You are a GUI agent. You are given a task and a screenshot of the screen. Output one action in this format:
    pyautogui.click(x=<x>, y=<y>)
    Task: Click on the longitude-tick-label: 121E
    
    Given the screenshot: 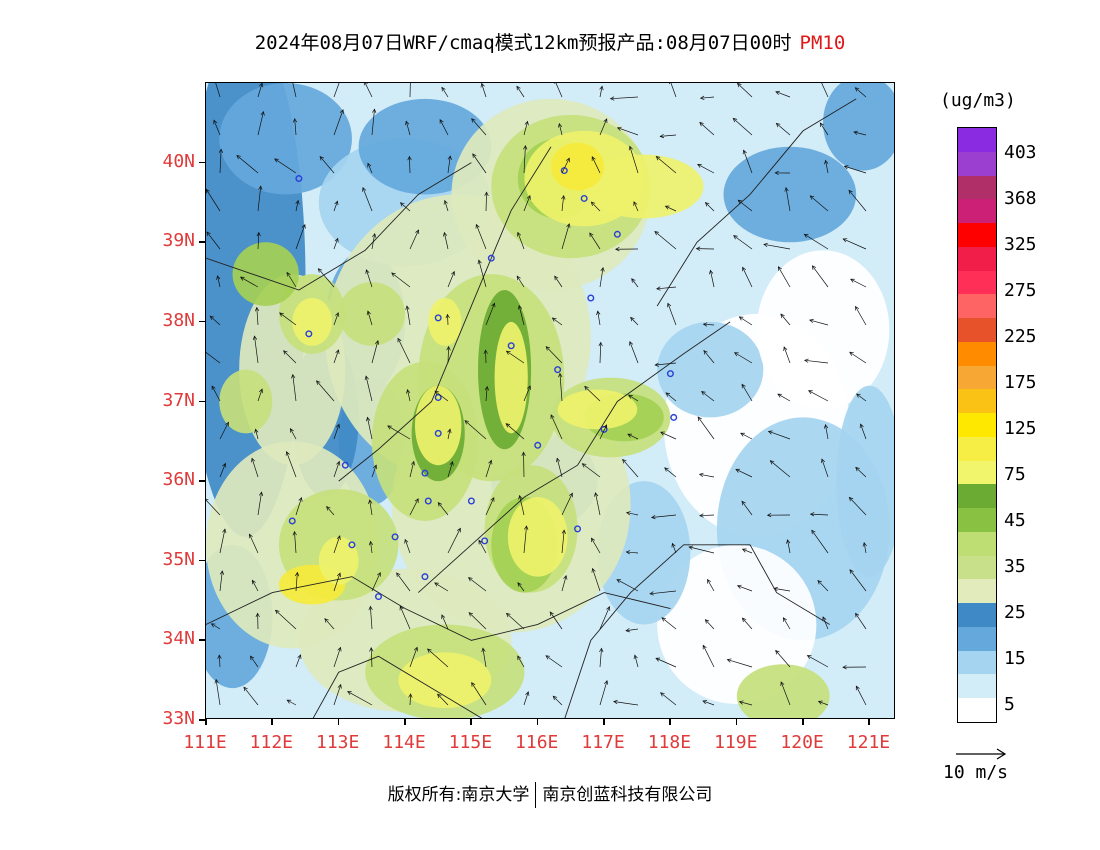 What is the action you would take?
    pyautogui.click(x=868, y=742)
    